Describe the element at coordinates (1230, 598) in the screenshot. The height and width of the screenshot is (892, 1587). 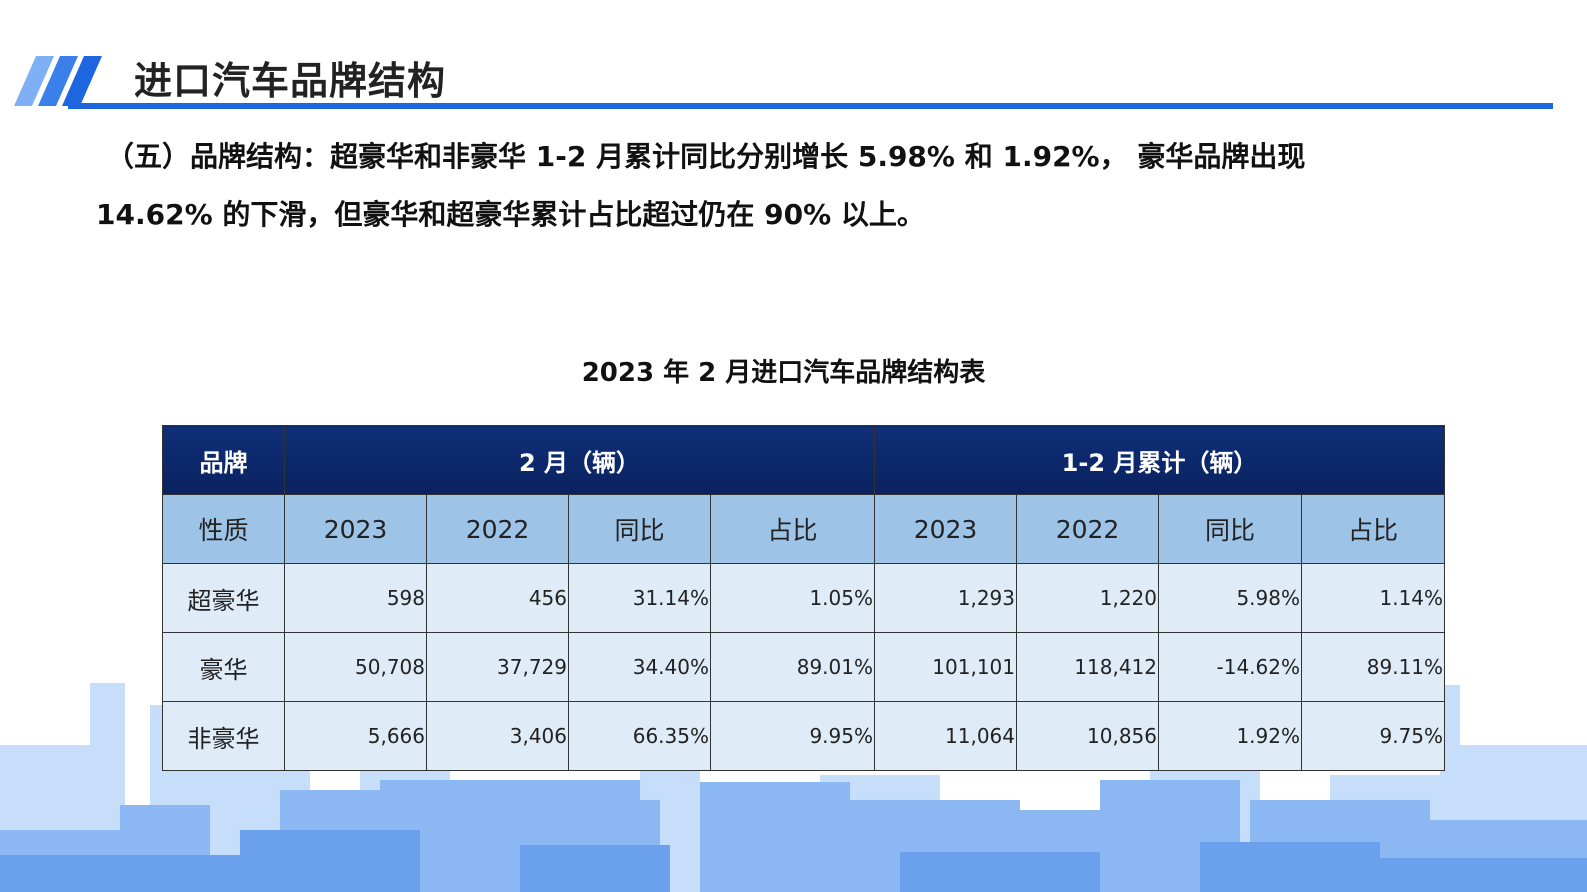
I see `cell-cum-yoy: 5.98%` at that location.